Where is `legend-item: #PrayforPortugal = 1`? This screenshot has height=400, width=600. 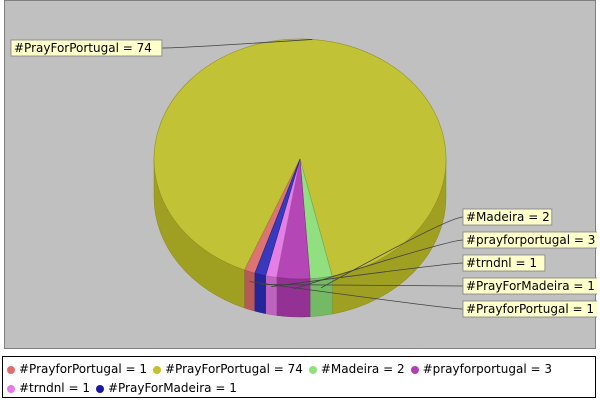
legend-item: #PrayforPortugal = 1 is located at coordinates (77, 369).